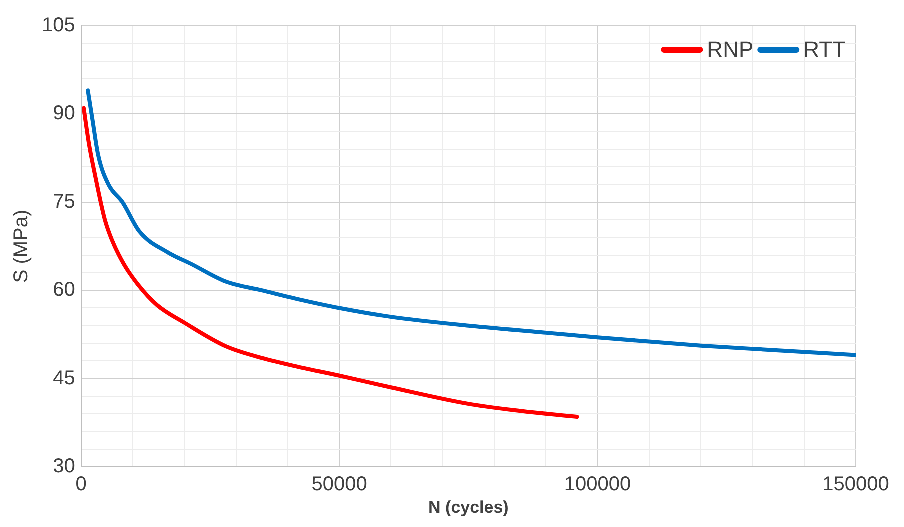 Image resolution: width=904 pixels, height=527 pixels. Describe the element at coordinates (21, 247) in the screenshot. I see `y-axis-title: S (MPa)` at that location.